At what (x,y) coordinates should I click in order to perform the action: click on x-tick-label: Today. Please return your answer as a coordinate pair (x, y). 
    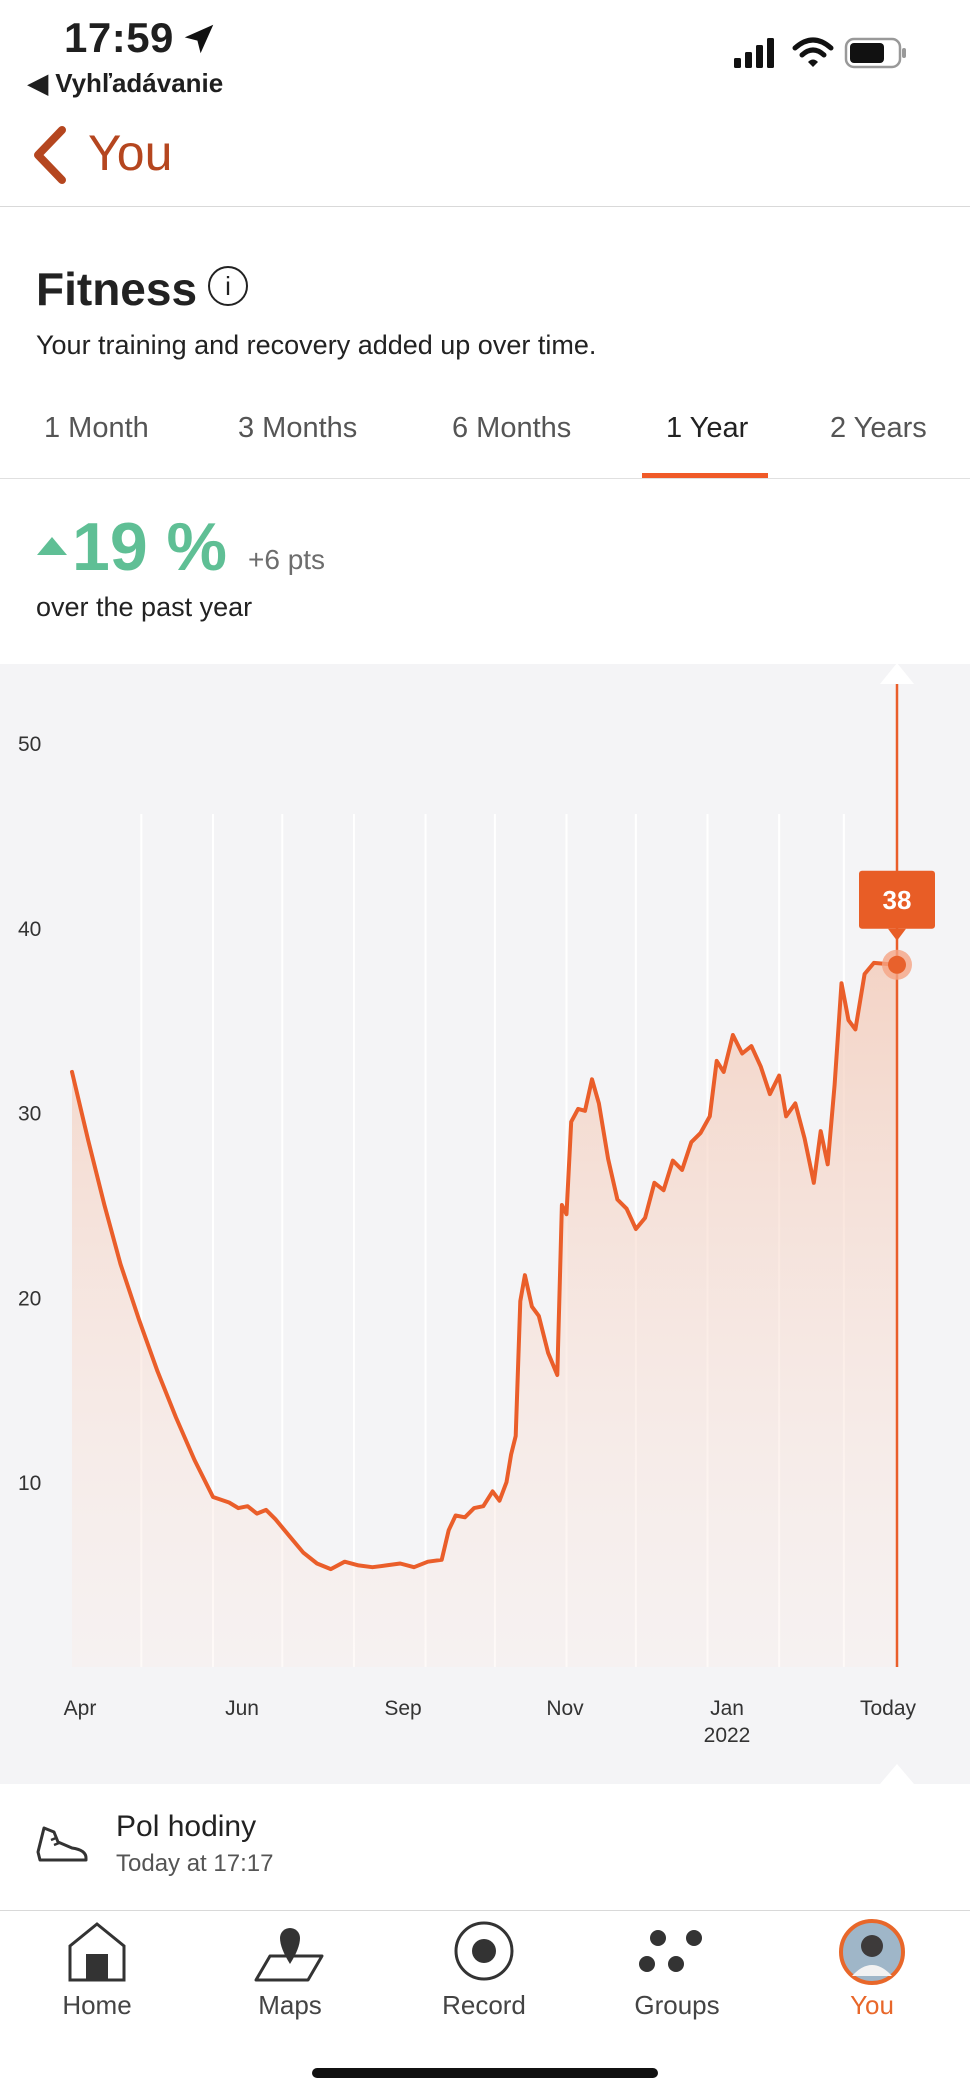
    Looking at the image, I should click on (888, 1708).